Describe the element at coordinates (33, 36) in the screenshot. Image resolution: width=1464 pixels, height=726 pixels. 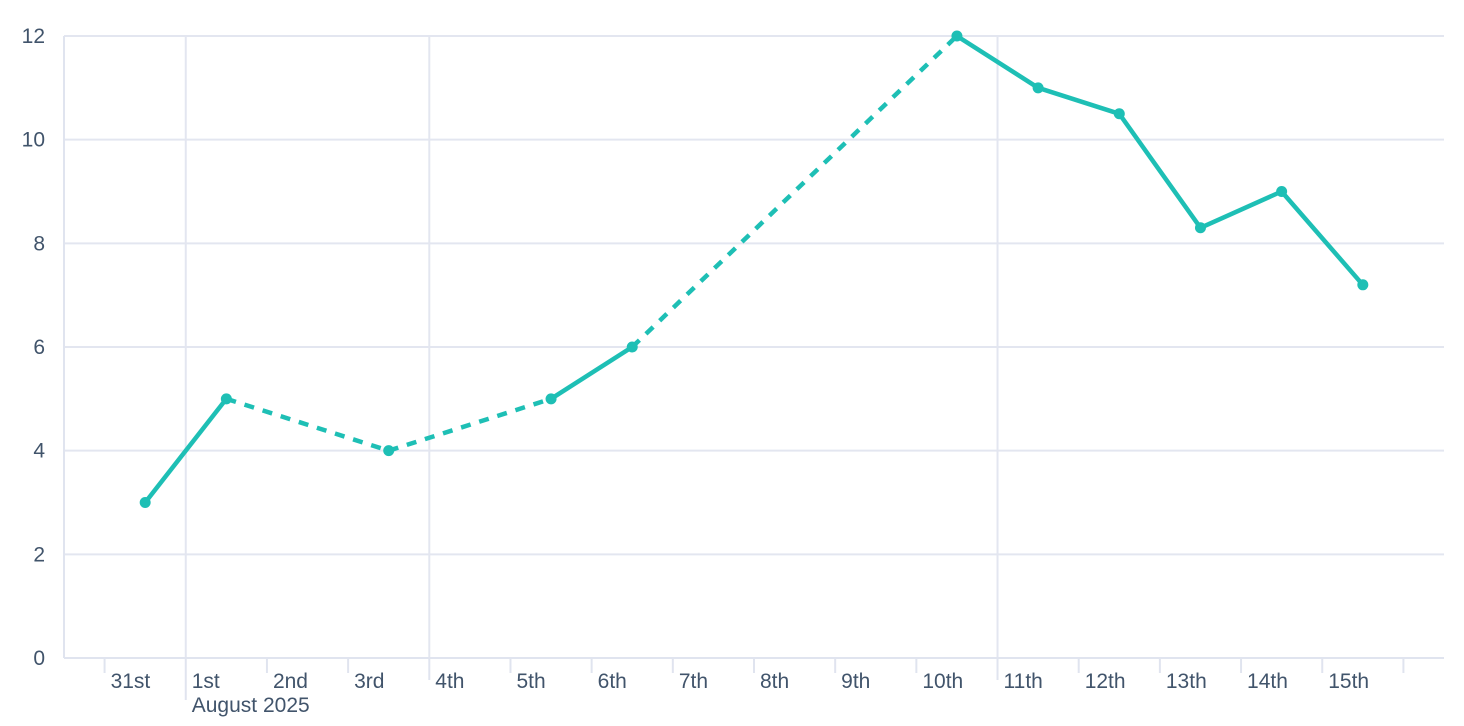
I see `y-axis-label: 12` at that location.